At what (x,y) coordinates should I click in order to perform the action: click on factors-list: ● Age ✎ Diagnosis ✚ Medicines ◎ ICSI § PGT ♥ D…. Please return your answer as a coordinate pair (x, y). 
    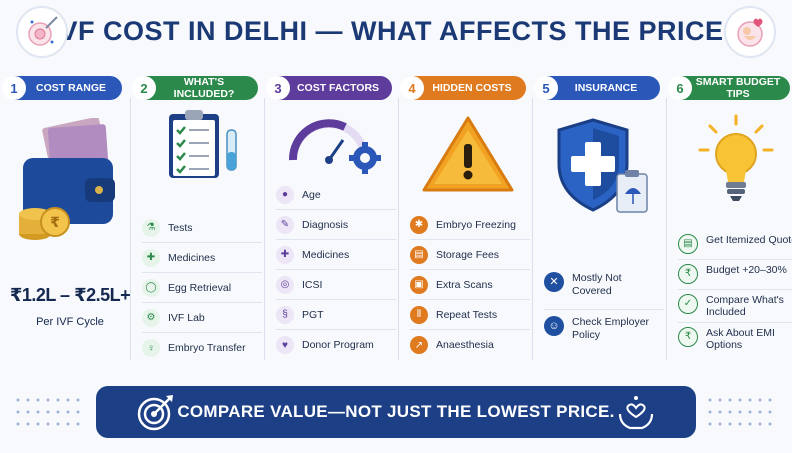
    Looking at the image, I should click on (336, 270).